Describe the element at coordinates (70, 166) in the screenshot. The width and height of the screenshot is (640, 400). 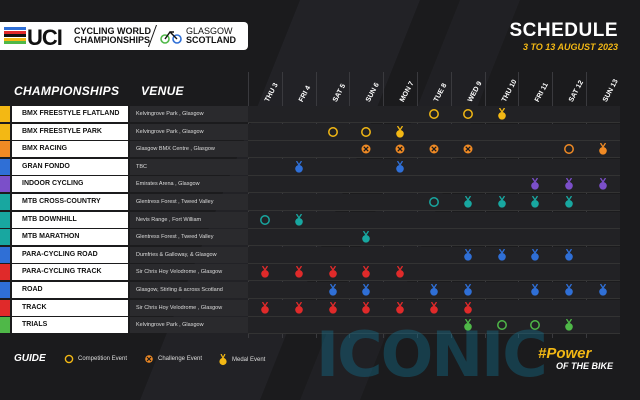
I see `event-name: GRAN FONDO` at that location.